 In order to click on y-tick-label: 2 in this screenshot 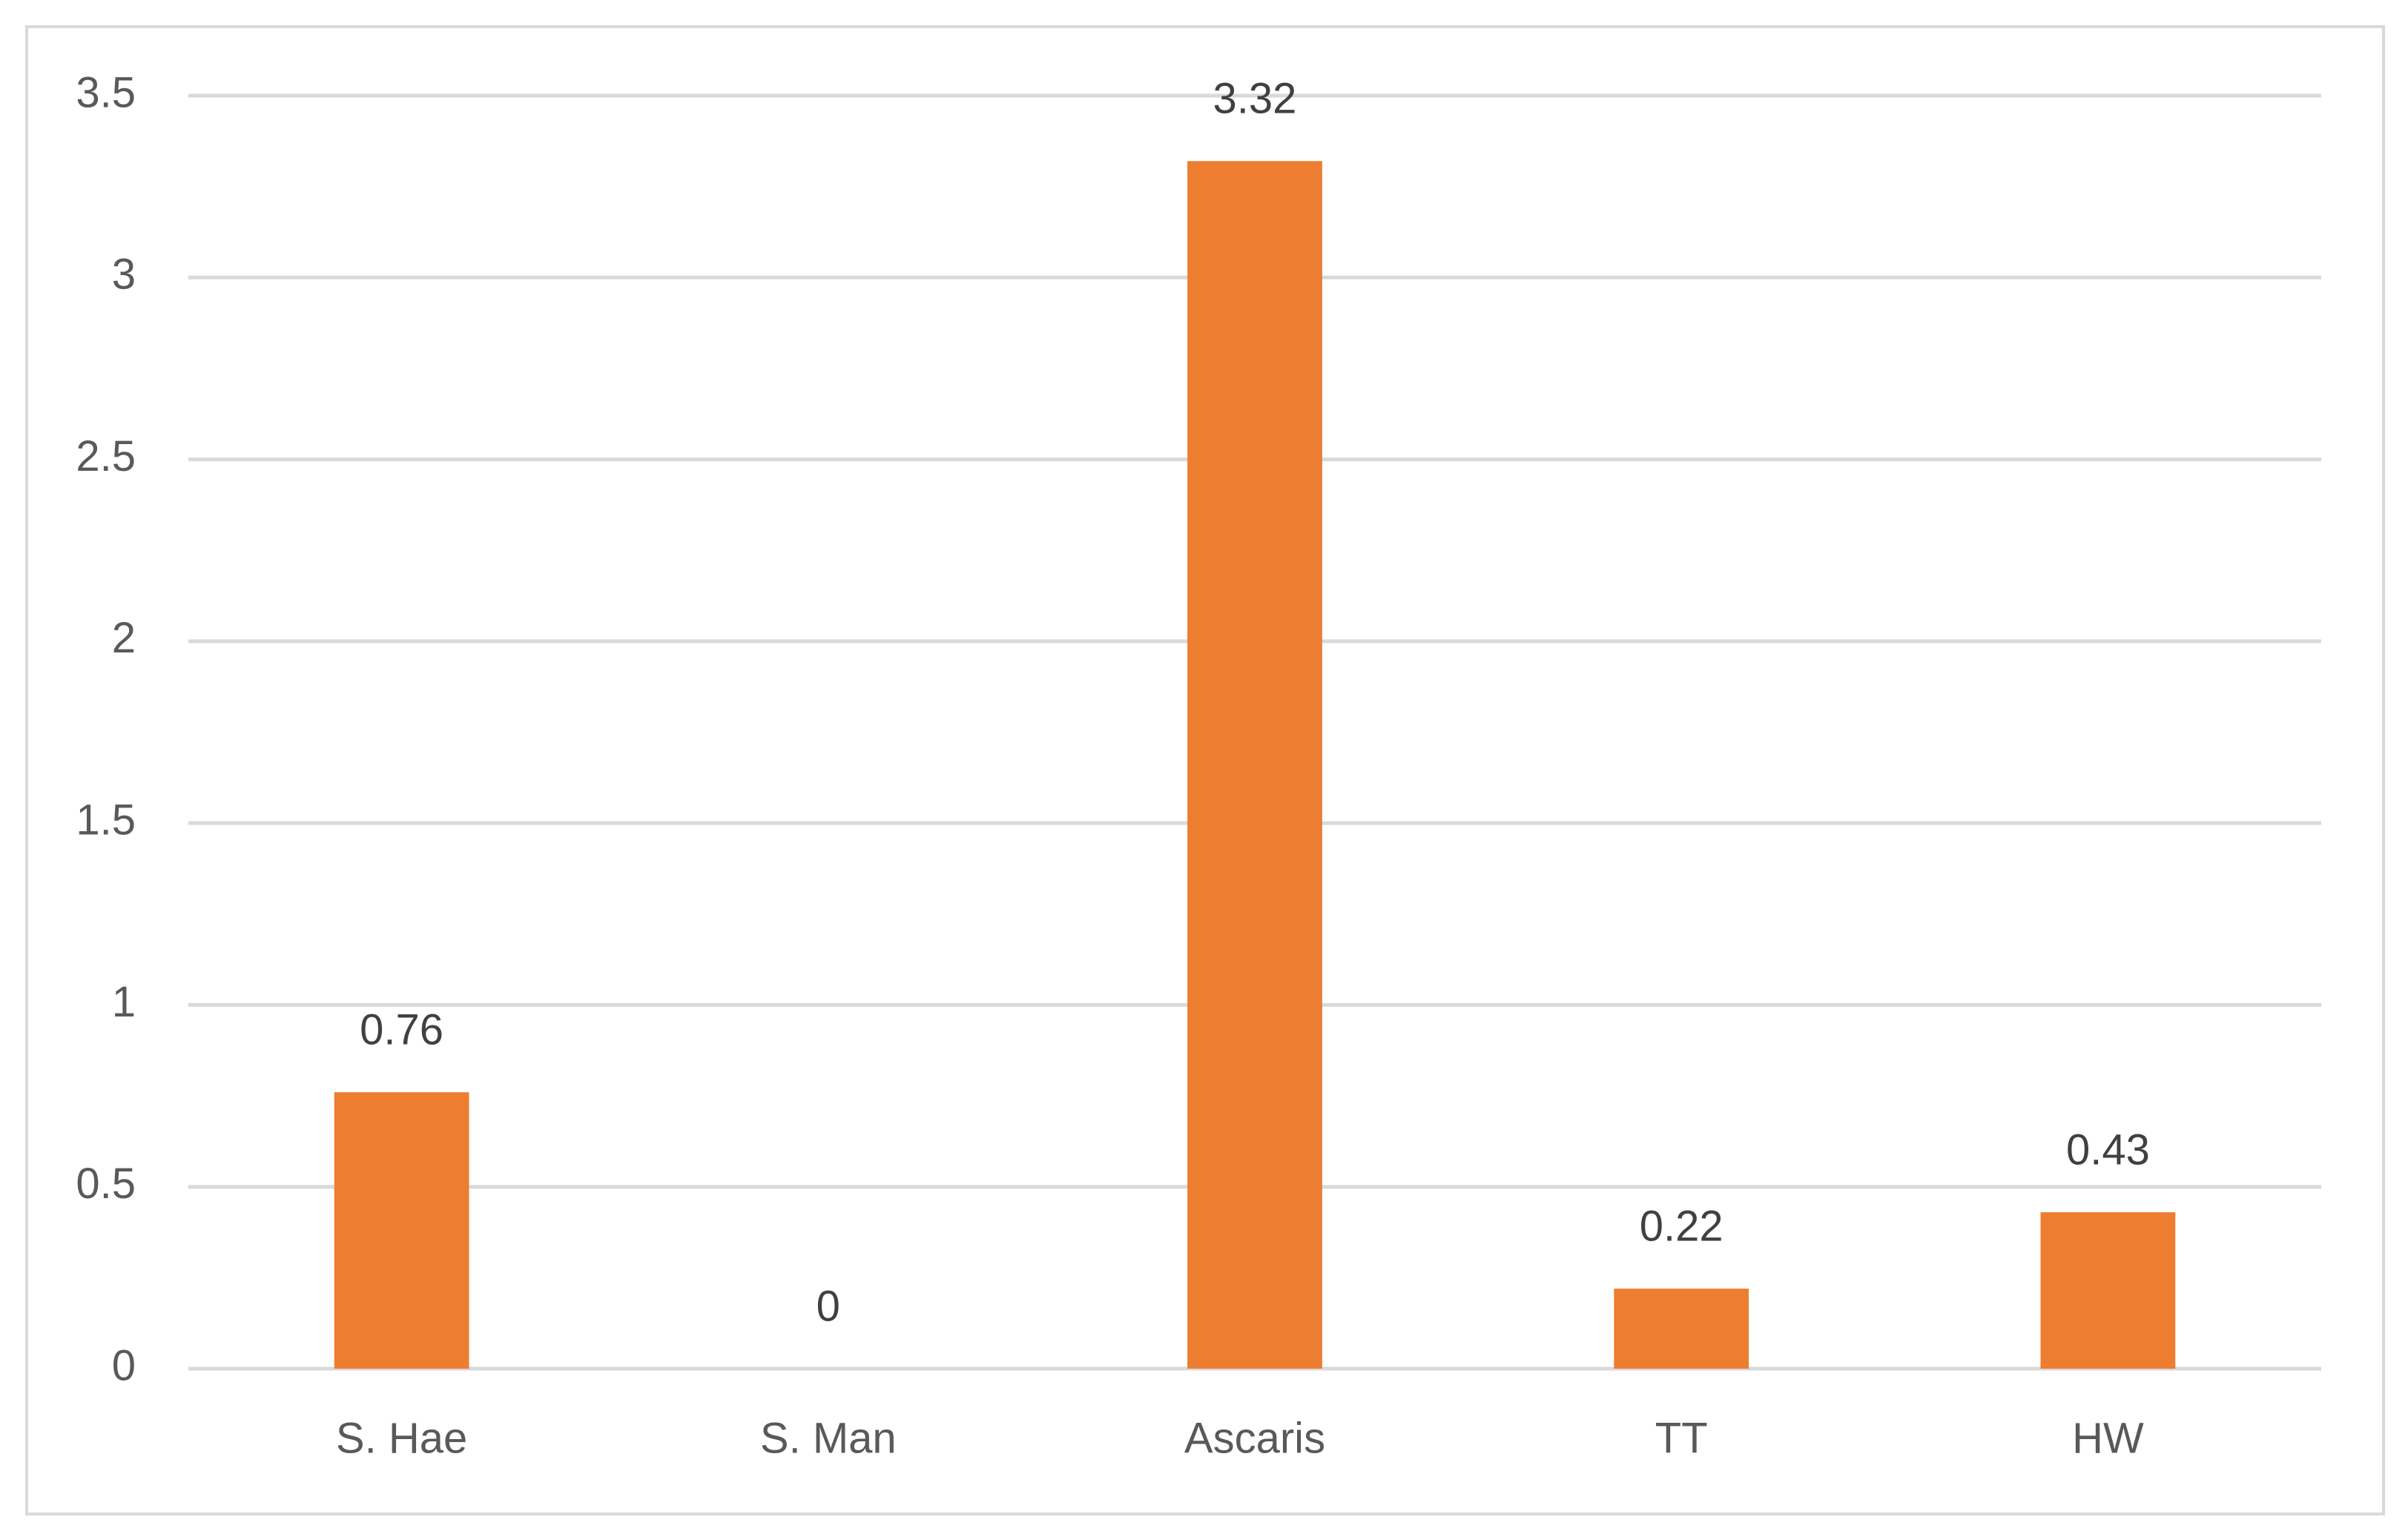, I will do `click(124, 638)`.